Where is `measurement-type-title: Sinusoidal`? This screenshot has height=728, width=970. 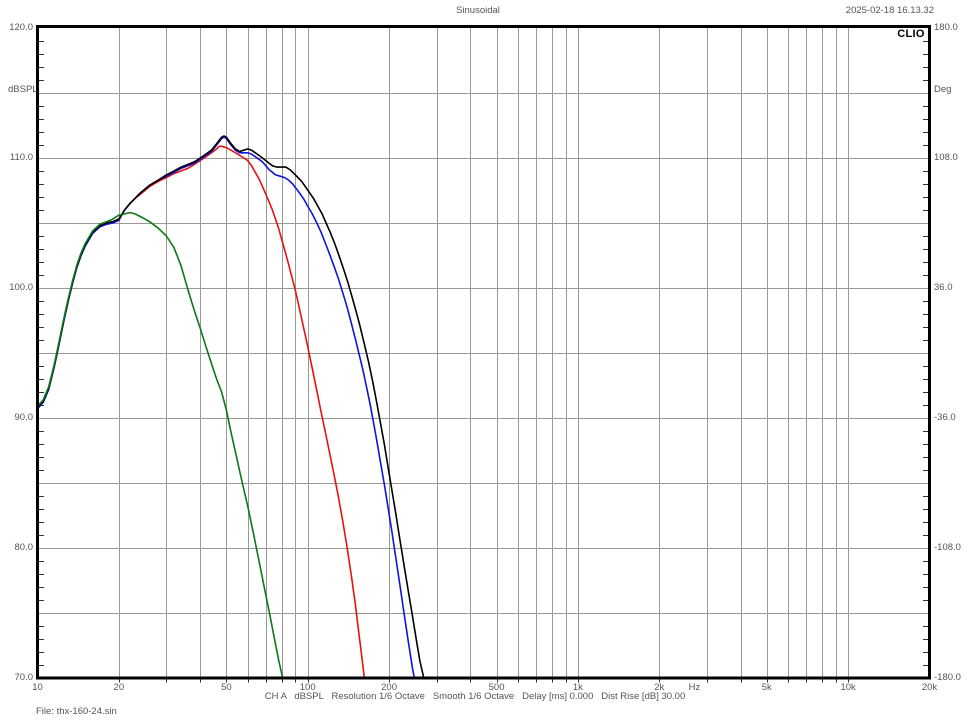
measurement-type-title: Sinusoidal is located at coordinates (478, 10).